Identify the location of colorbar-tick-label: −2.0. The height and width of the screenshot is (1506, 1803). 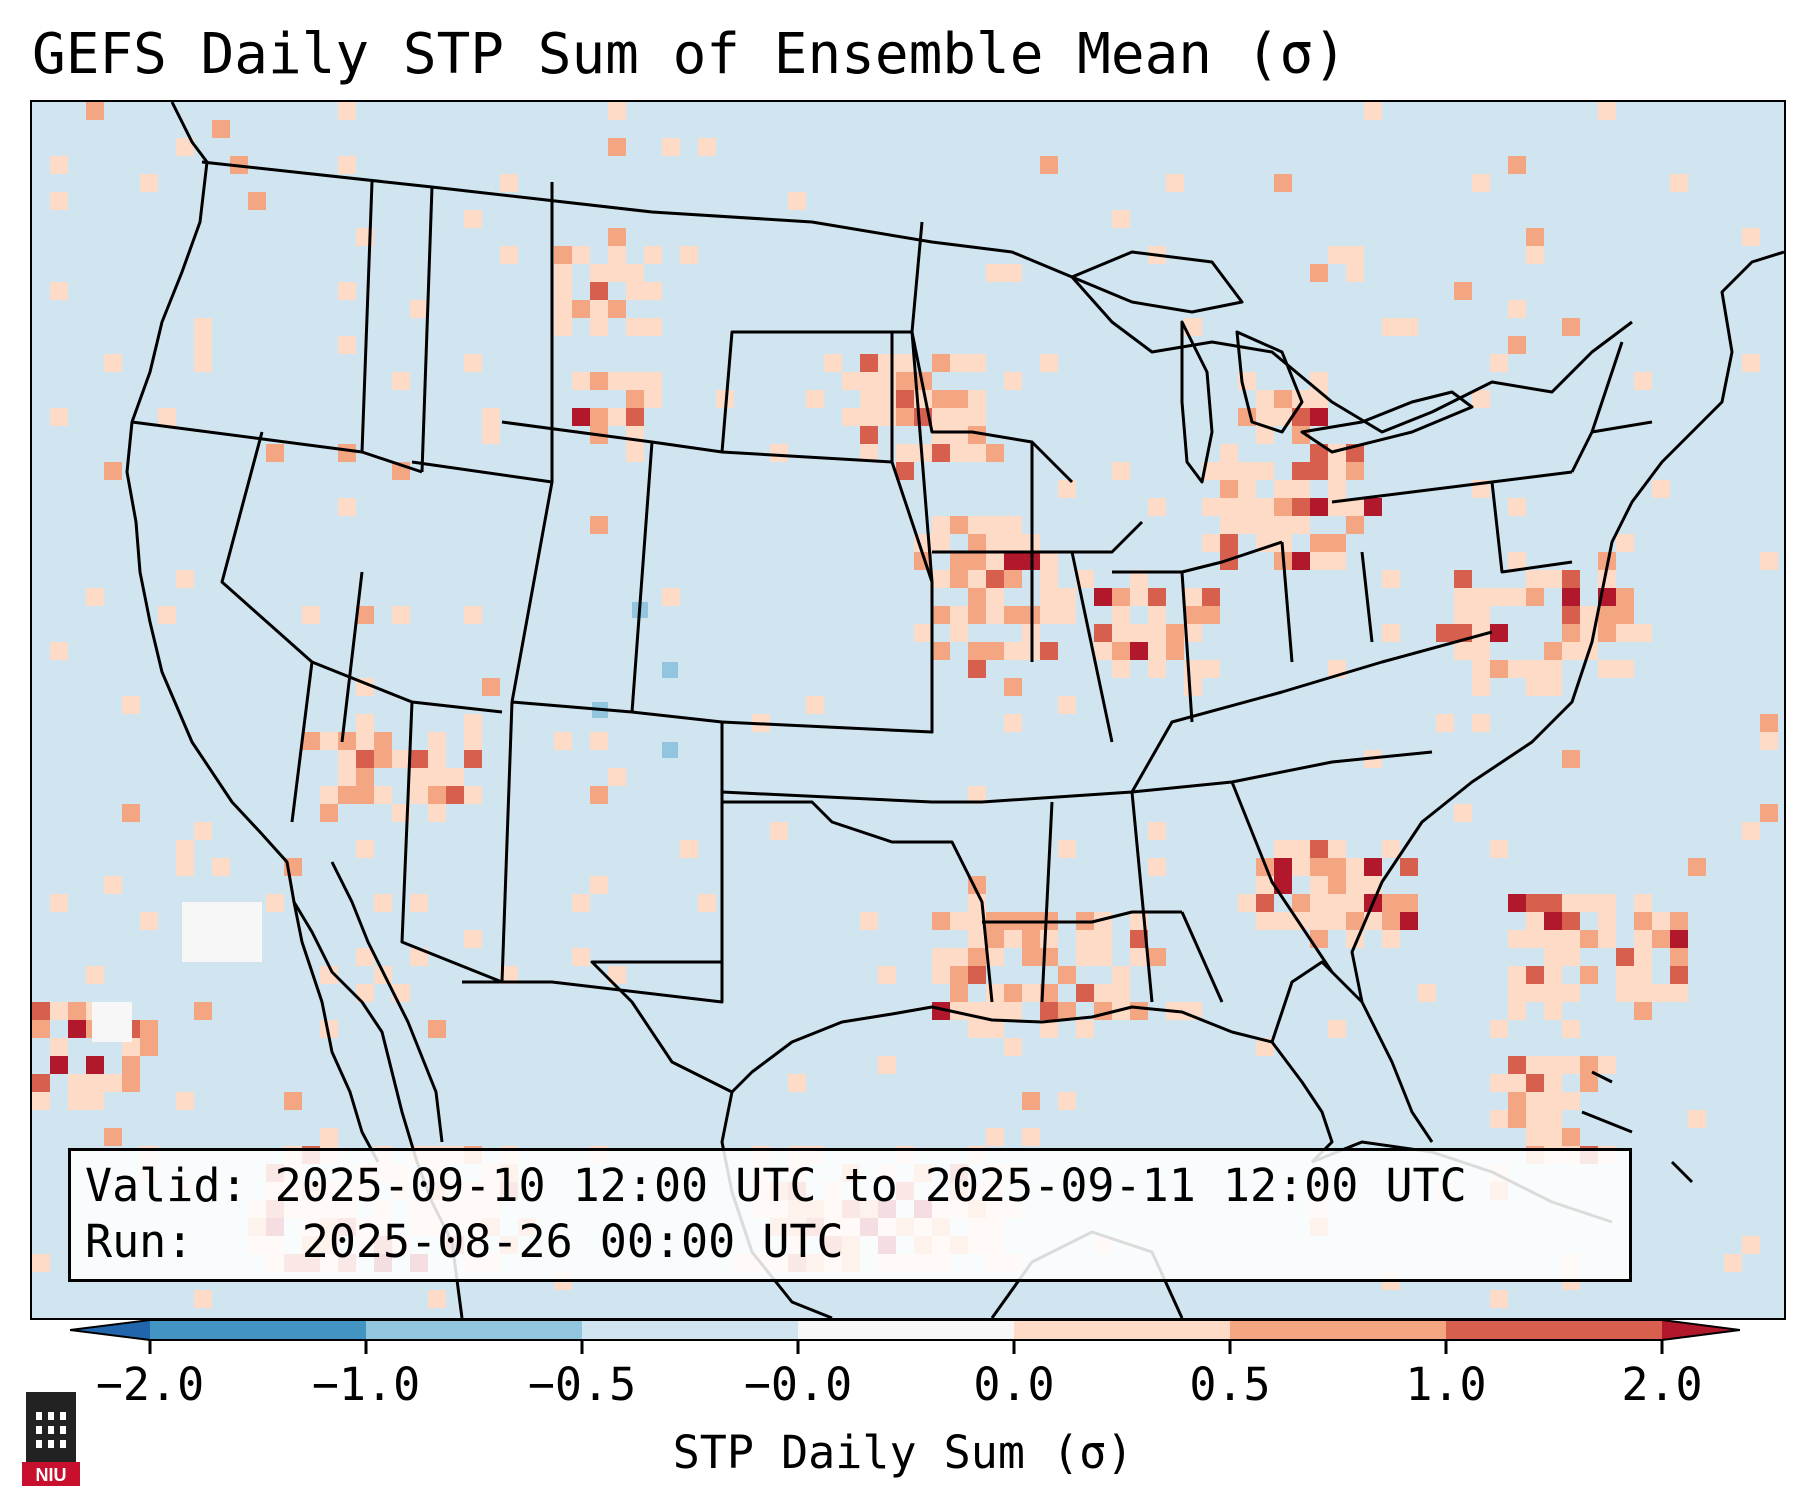
(150, 1384).